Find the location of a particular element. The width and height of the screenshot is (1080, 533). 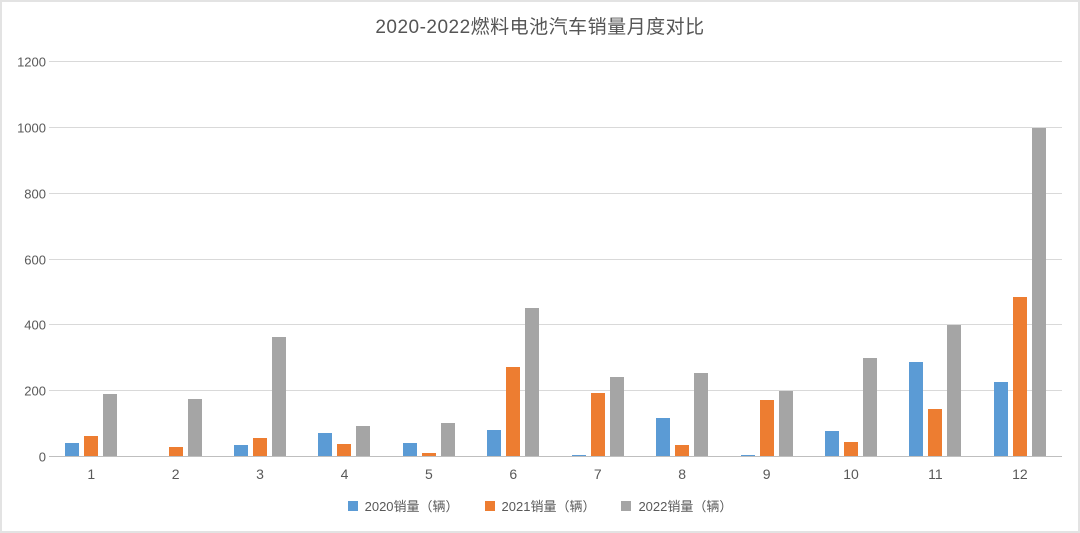

x-axis-label: 10 is located at coordinates (851, 474).